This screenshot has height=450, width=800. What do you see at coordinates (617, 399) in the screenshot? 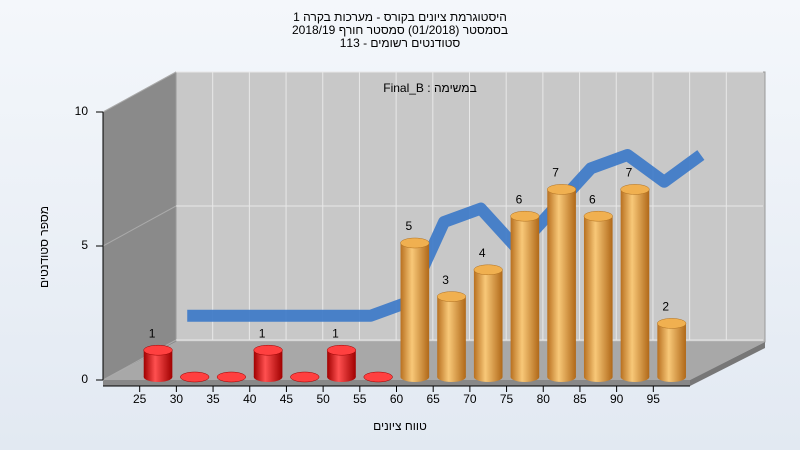
I see `x-tick-label: 90` at bounding box center [617, 399].